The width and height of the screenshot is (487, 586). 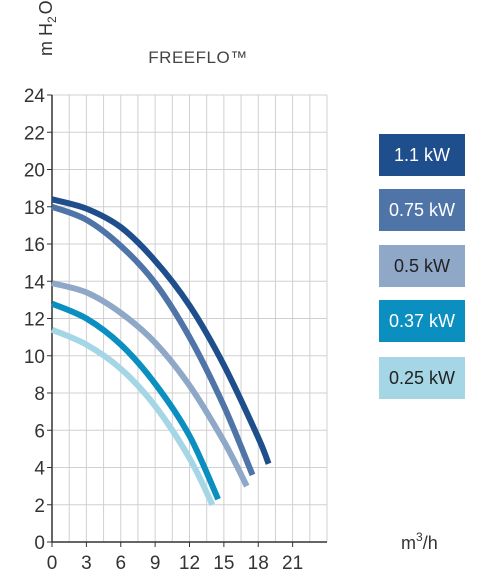 What do you see at coordinates (86, 563) in the screenshot?
I see `x-tick-label: 3` at bounding box center [86, 563].